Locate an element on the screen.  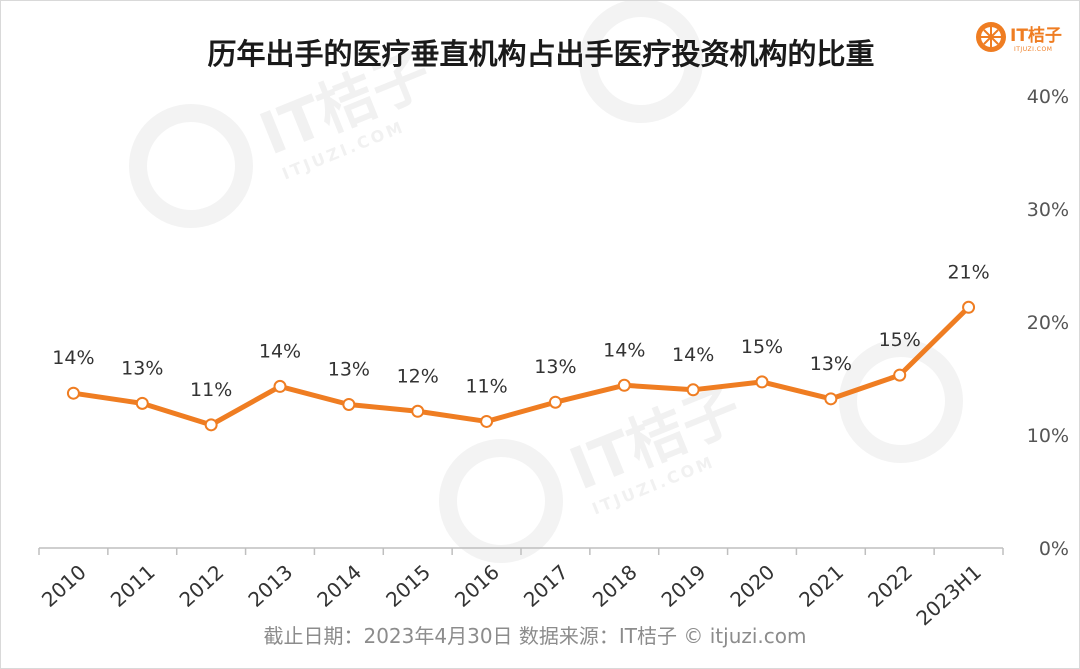
brand-domain: ITJUZI.COM is located at coordinates (1033, 49).